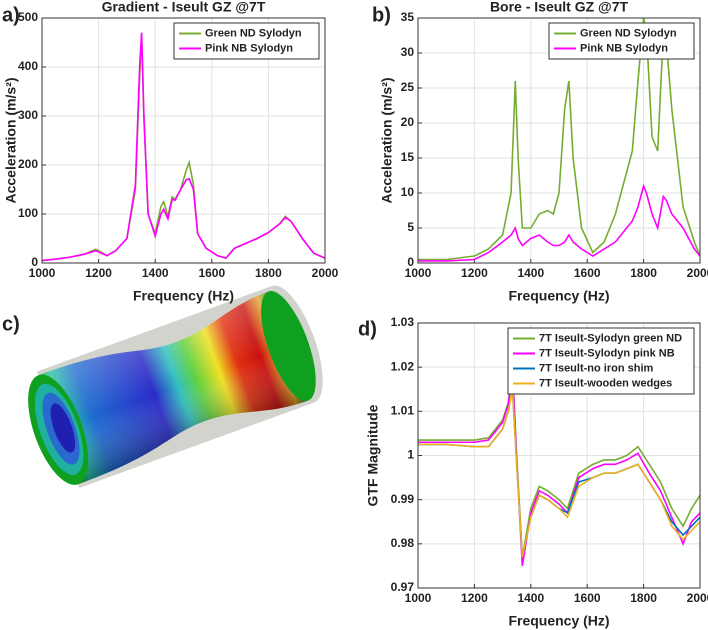 Image resolution: width=708 pixels, height=630 pixels. What do you see at coordinates (408, 17) in the screenshot?
I see `y-tick-label: 35` at bounding box center [408, 17].